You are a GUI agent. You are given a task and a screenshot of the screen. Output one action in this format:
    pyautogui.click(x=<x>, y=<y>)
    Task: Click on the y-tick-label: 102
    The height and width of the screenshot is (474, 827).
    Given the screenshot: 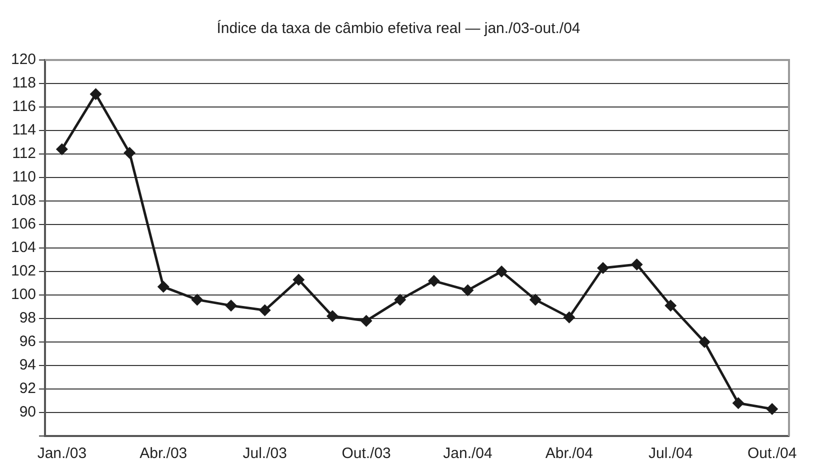 What is the action you would take?
    pyautogui.click(x=23, y=271)
    